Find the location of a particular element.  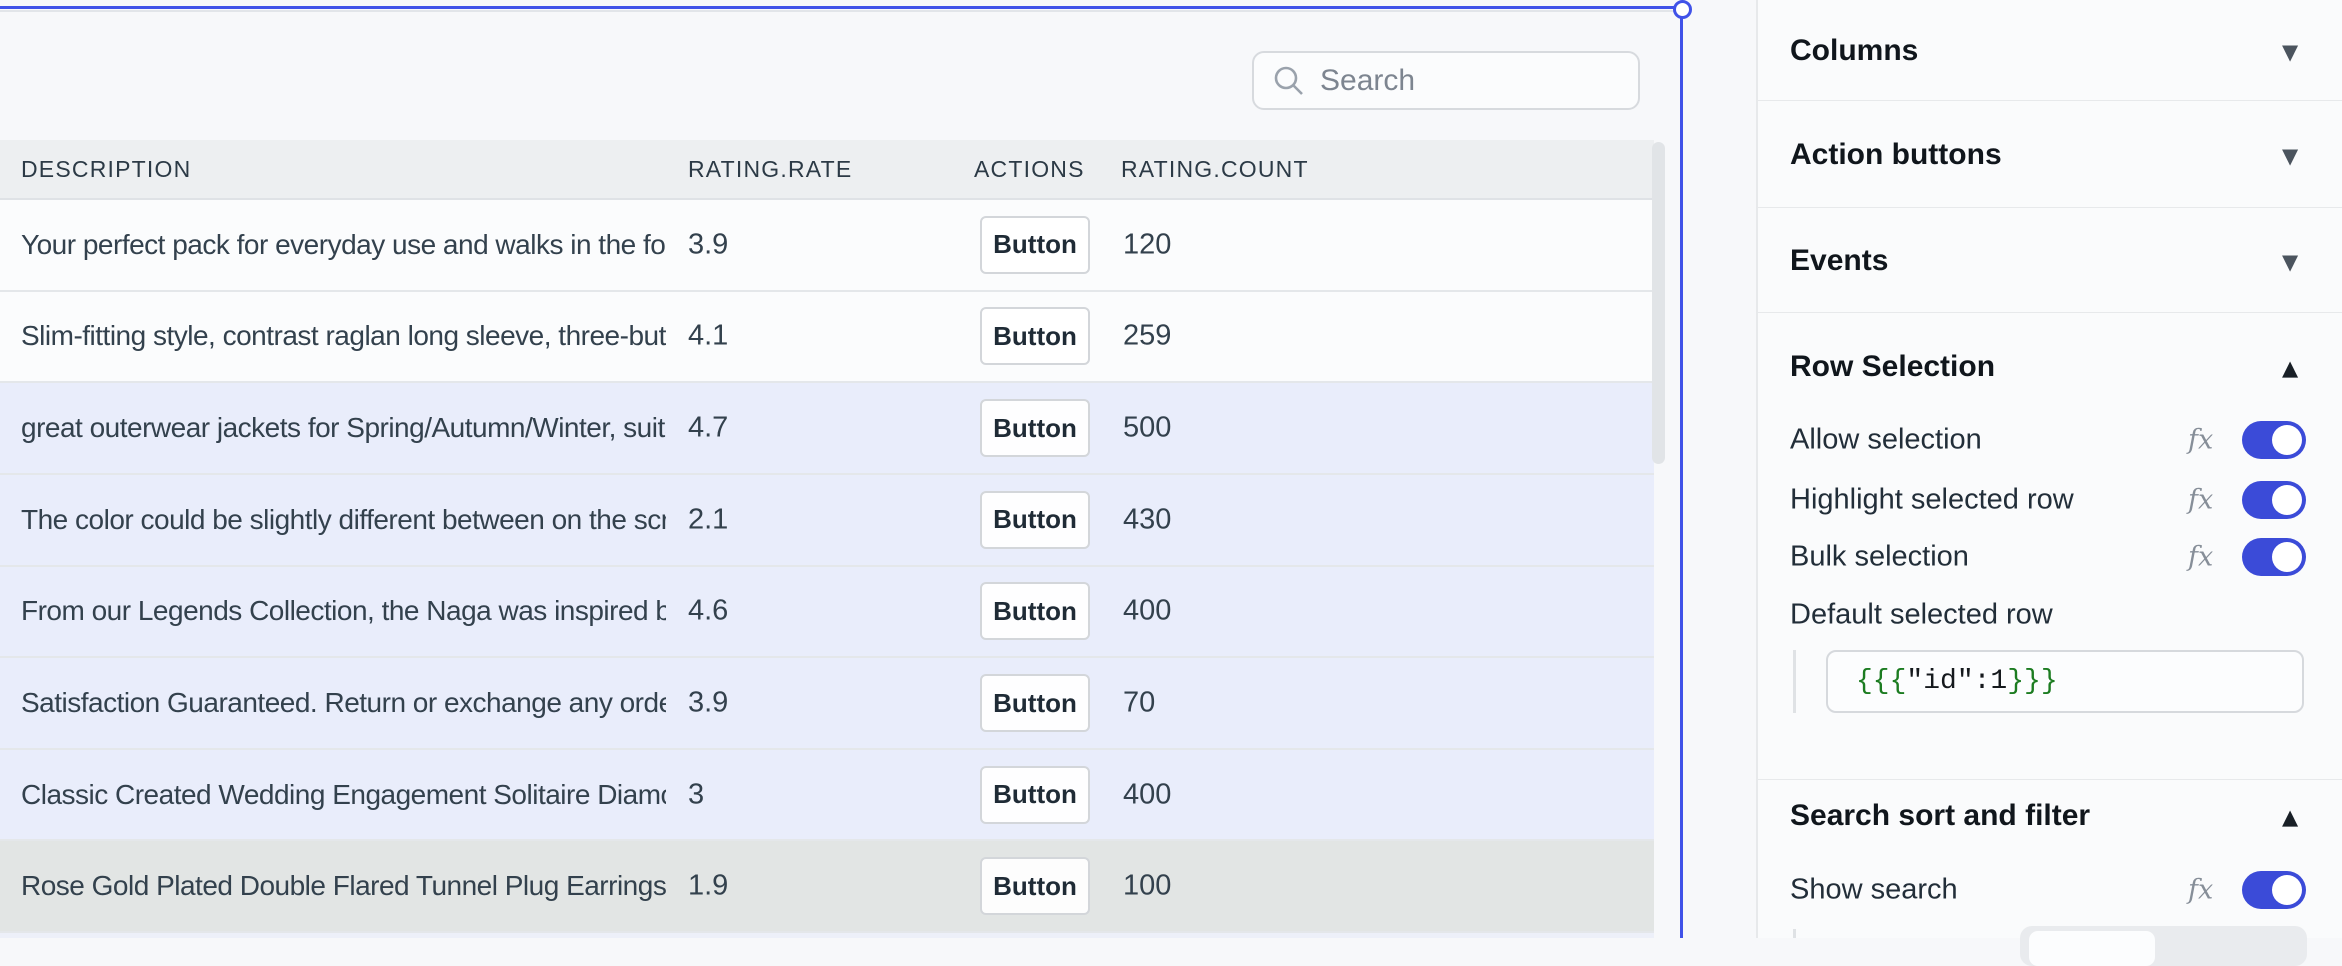

show-search-toggle is located at coordinates (2274, 890).